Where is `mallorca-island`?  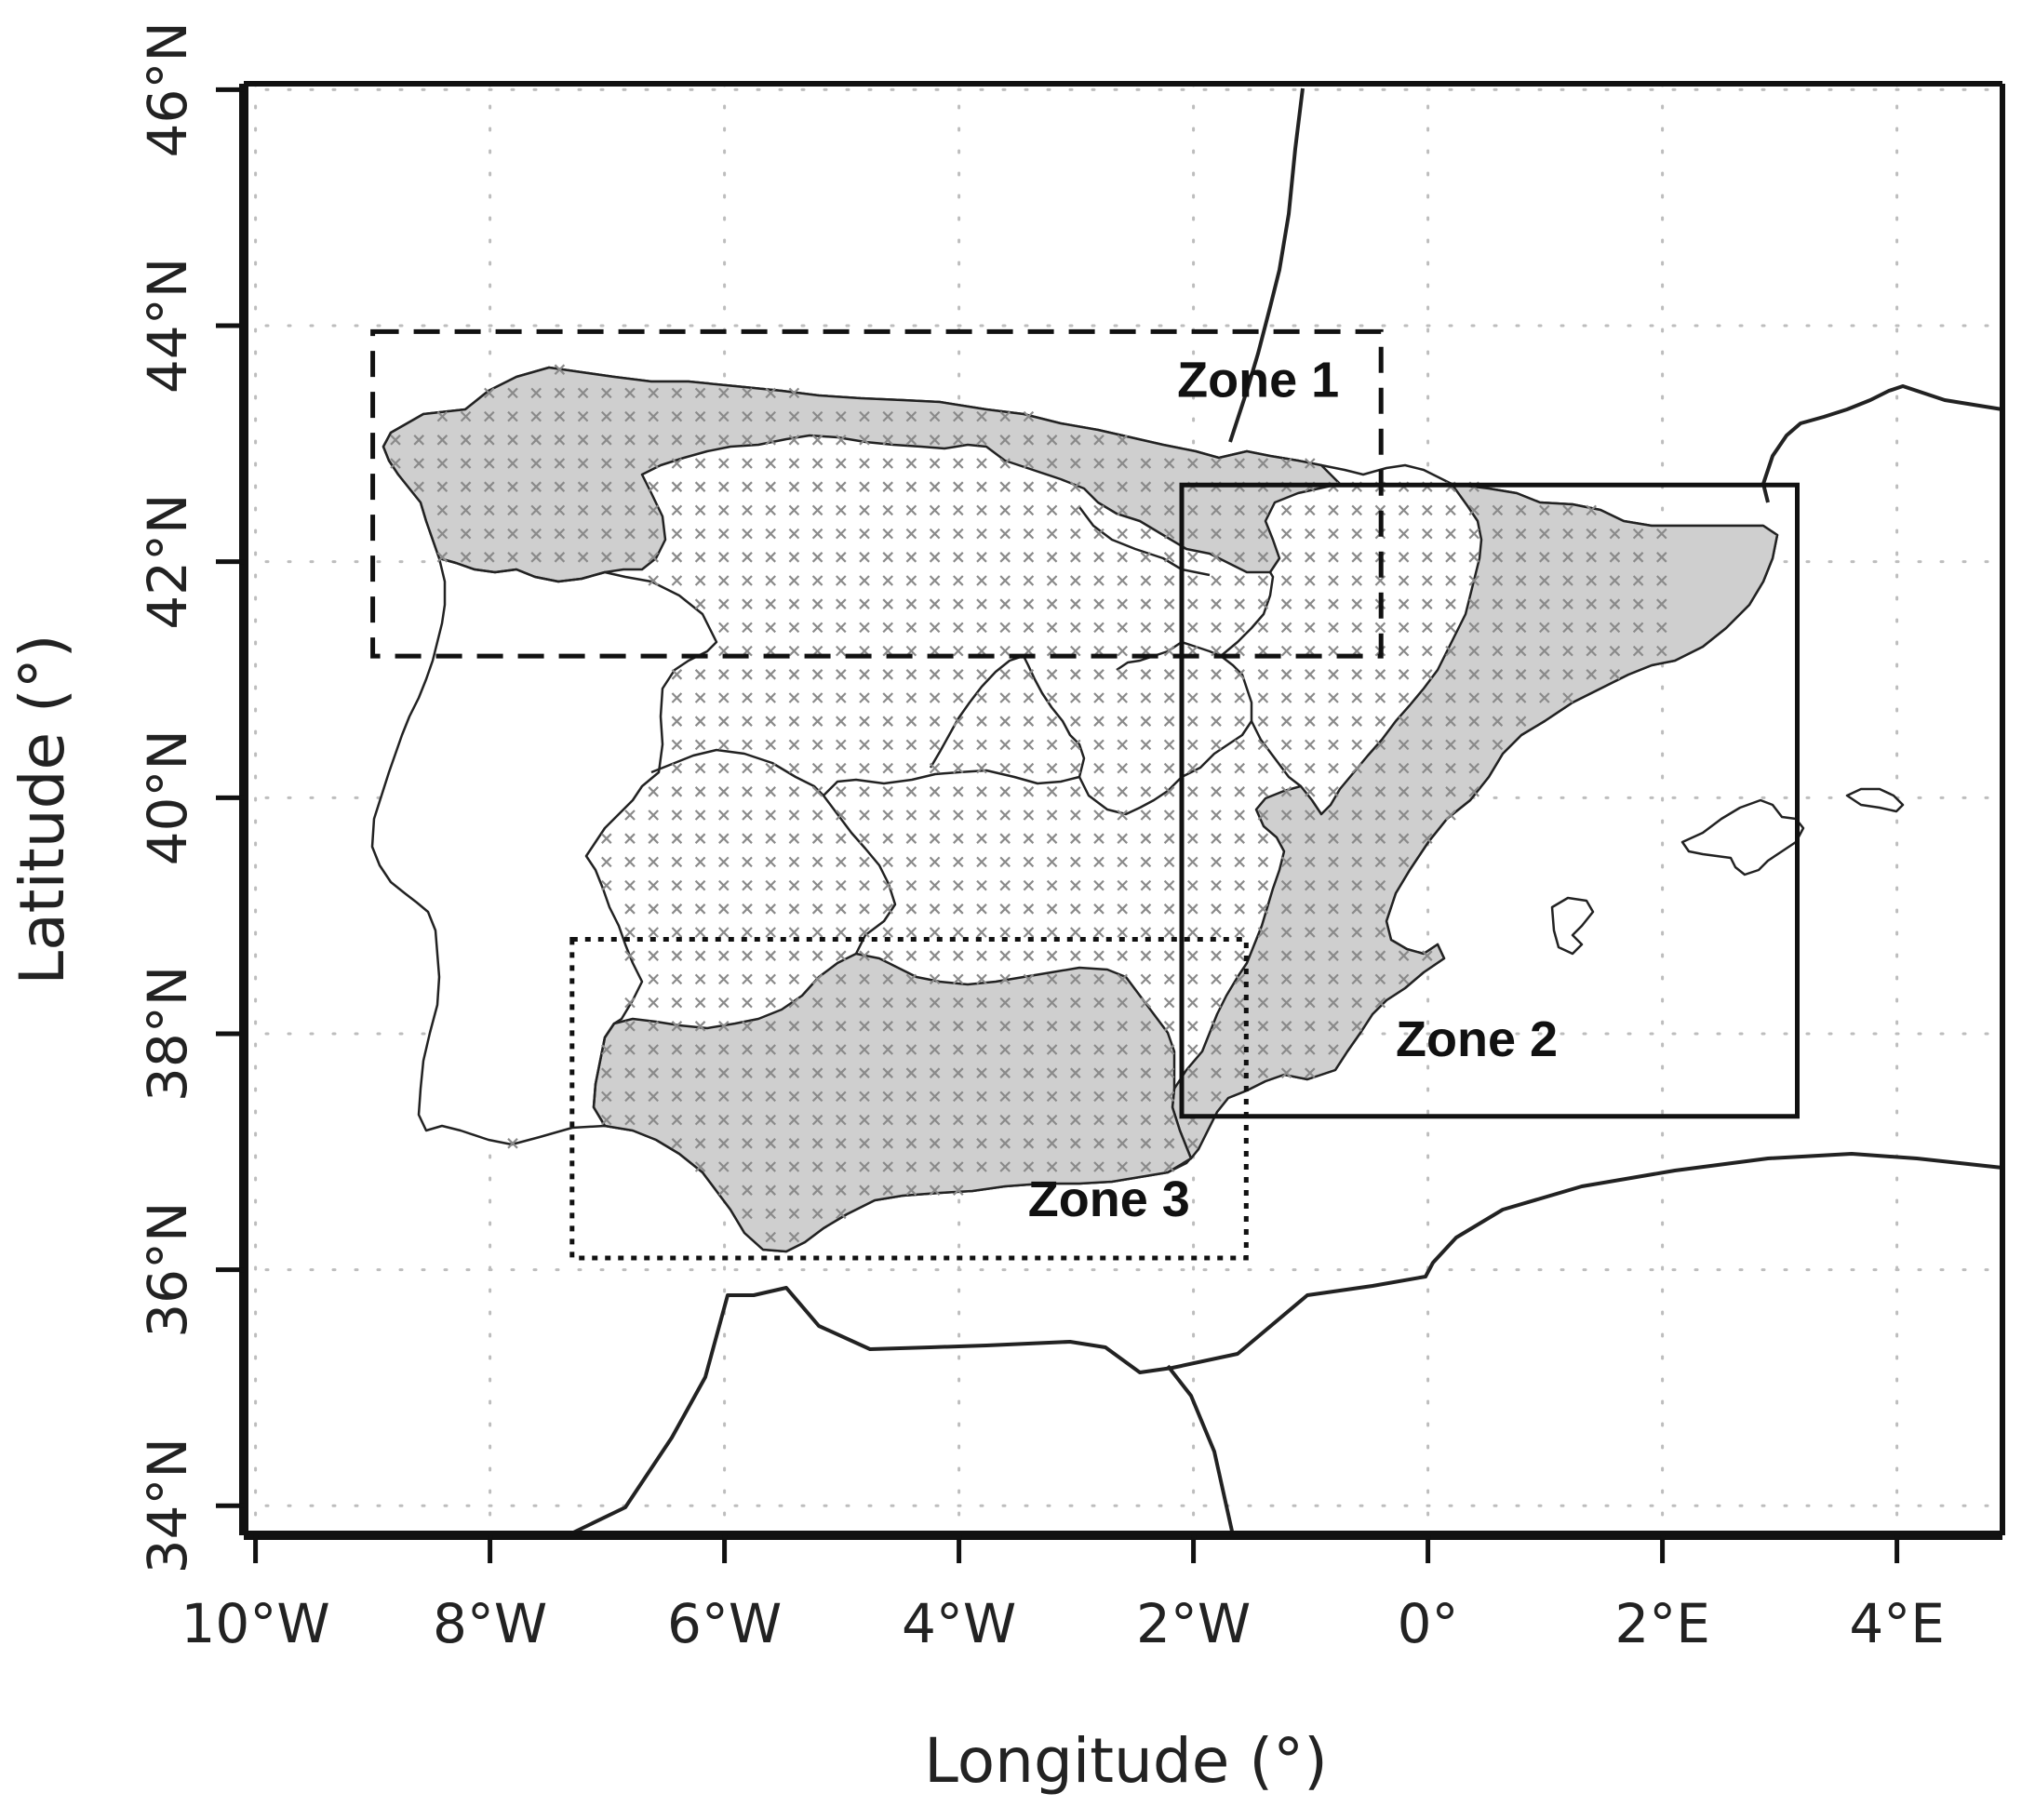
mallorca-island is located at coordinates (1743, 837).